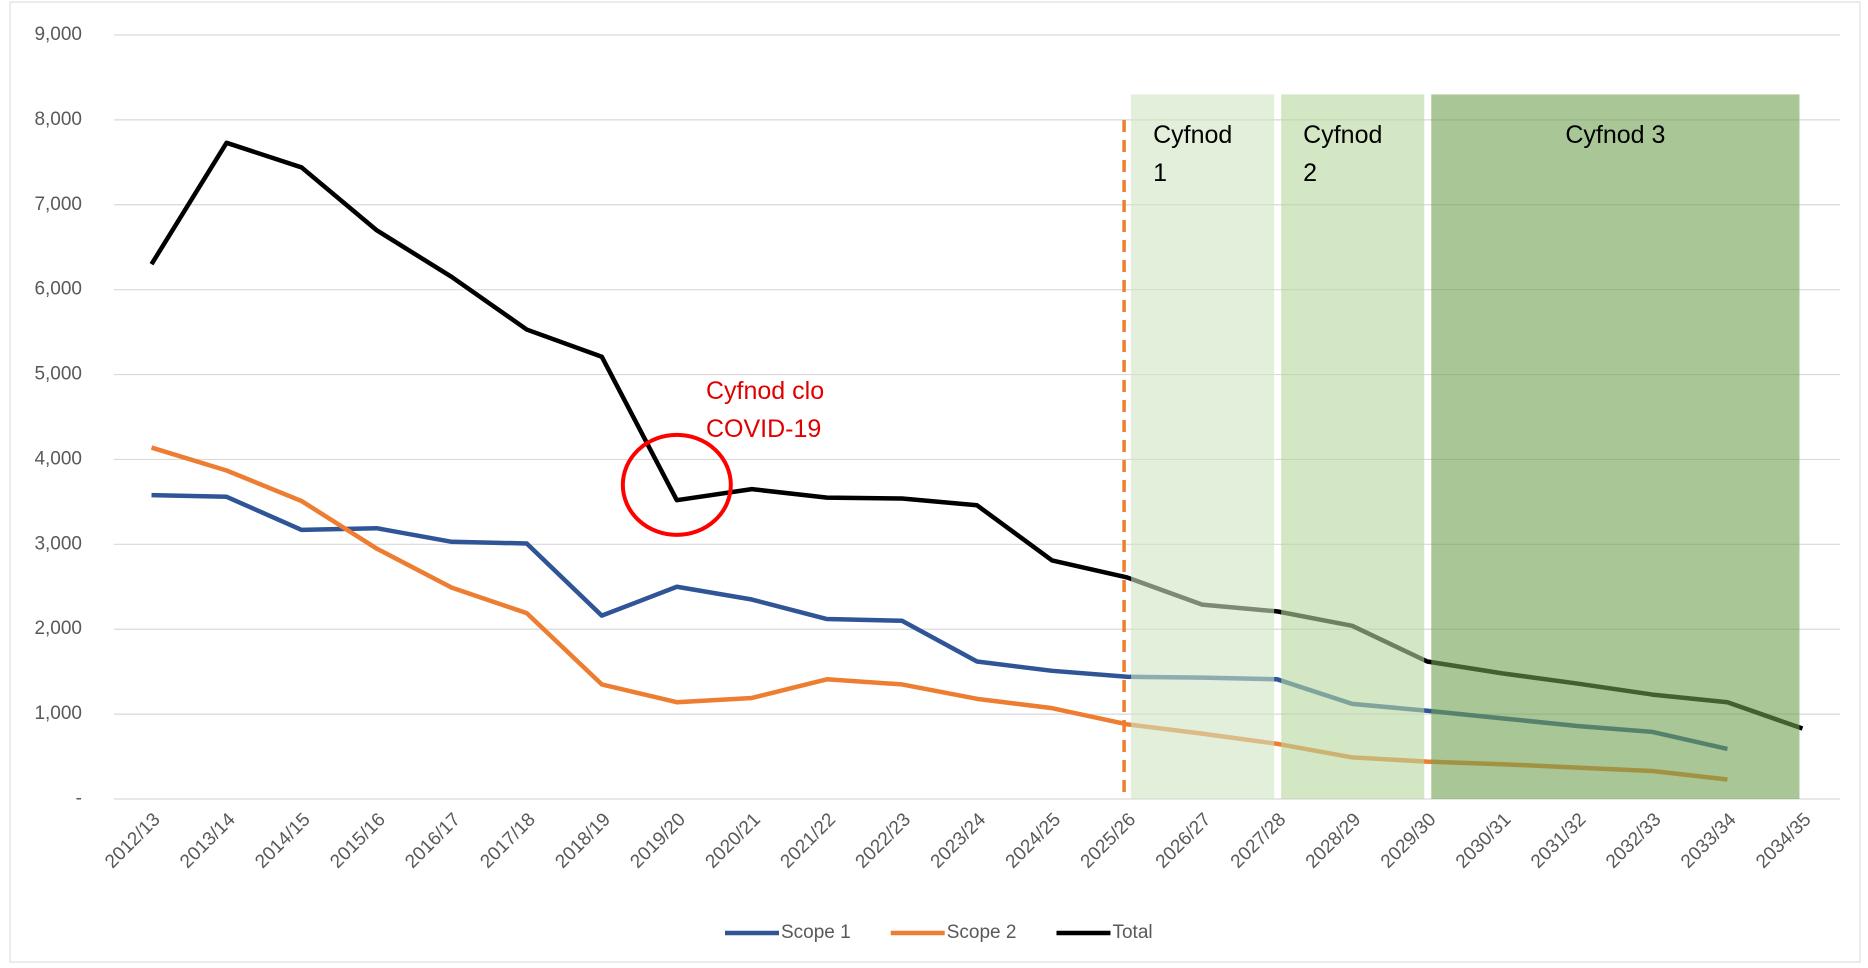  I want to click on y-tick-label: 7,000, so click(58, 204).